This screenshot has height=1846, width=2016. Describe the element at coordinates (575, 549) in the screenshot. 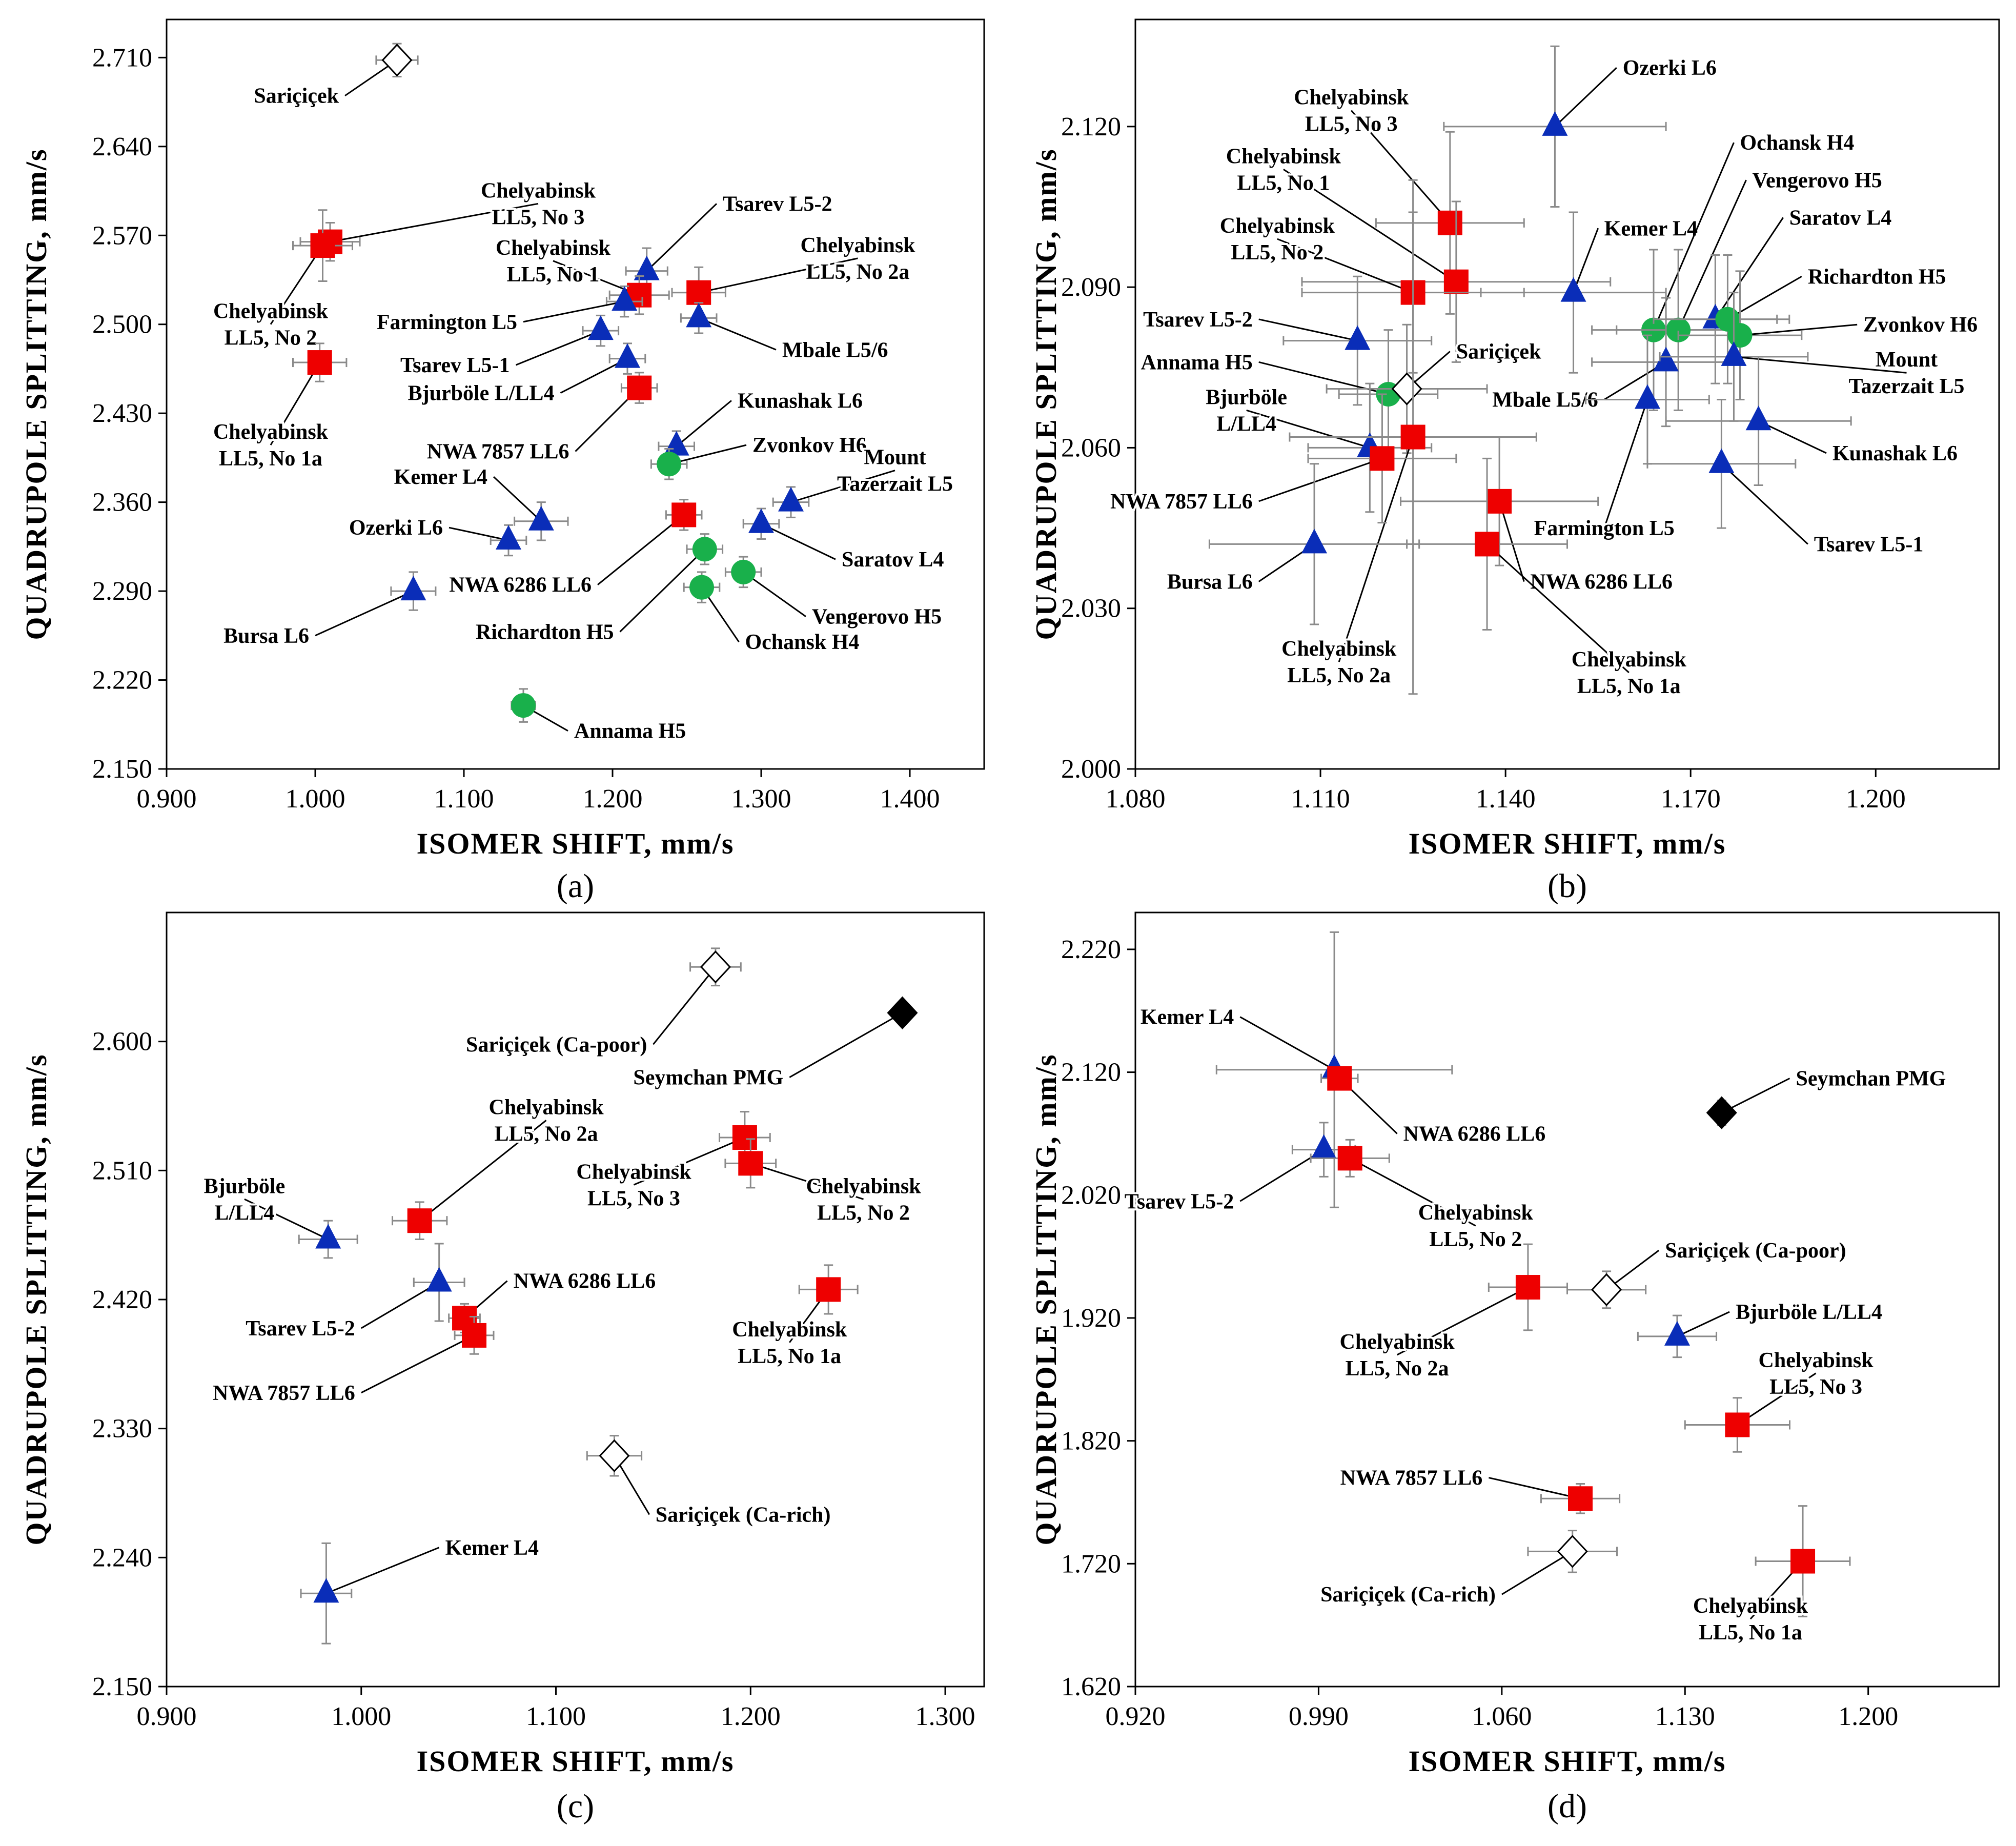

I see `point-nwa-6286-ll6: NWA 6286 LL6` at that location.